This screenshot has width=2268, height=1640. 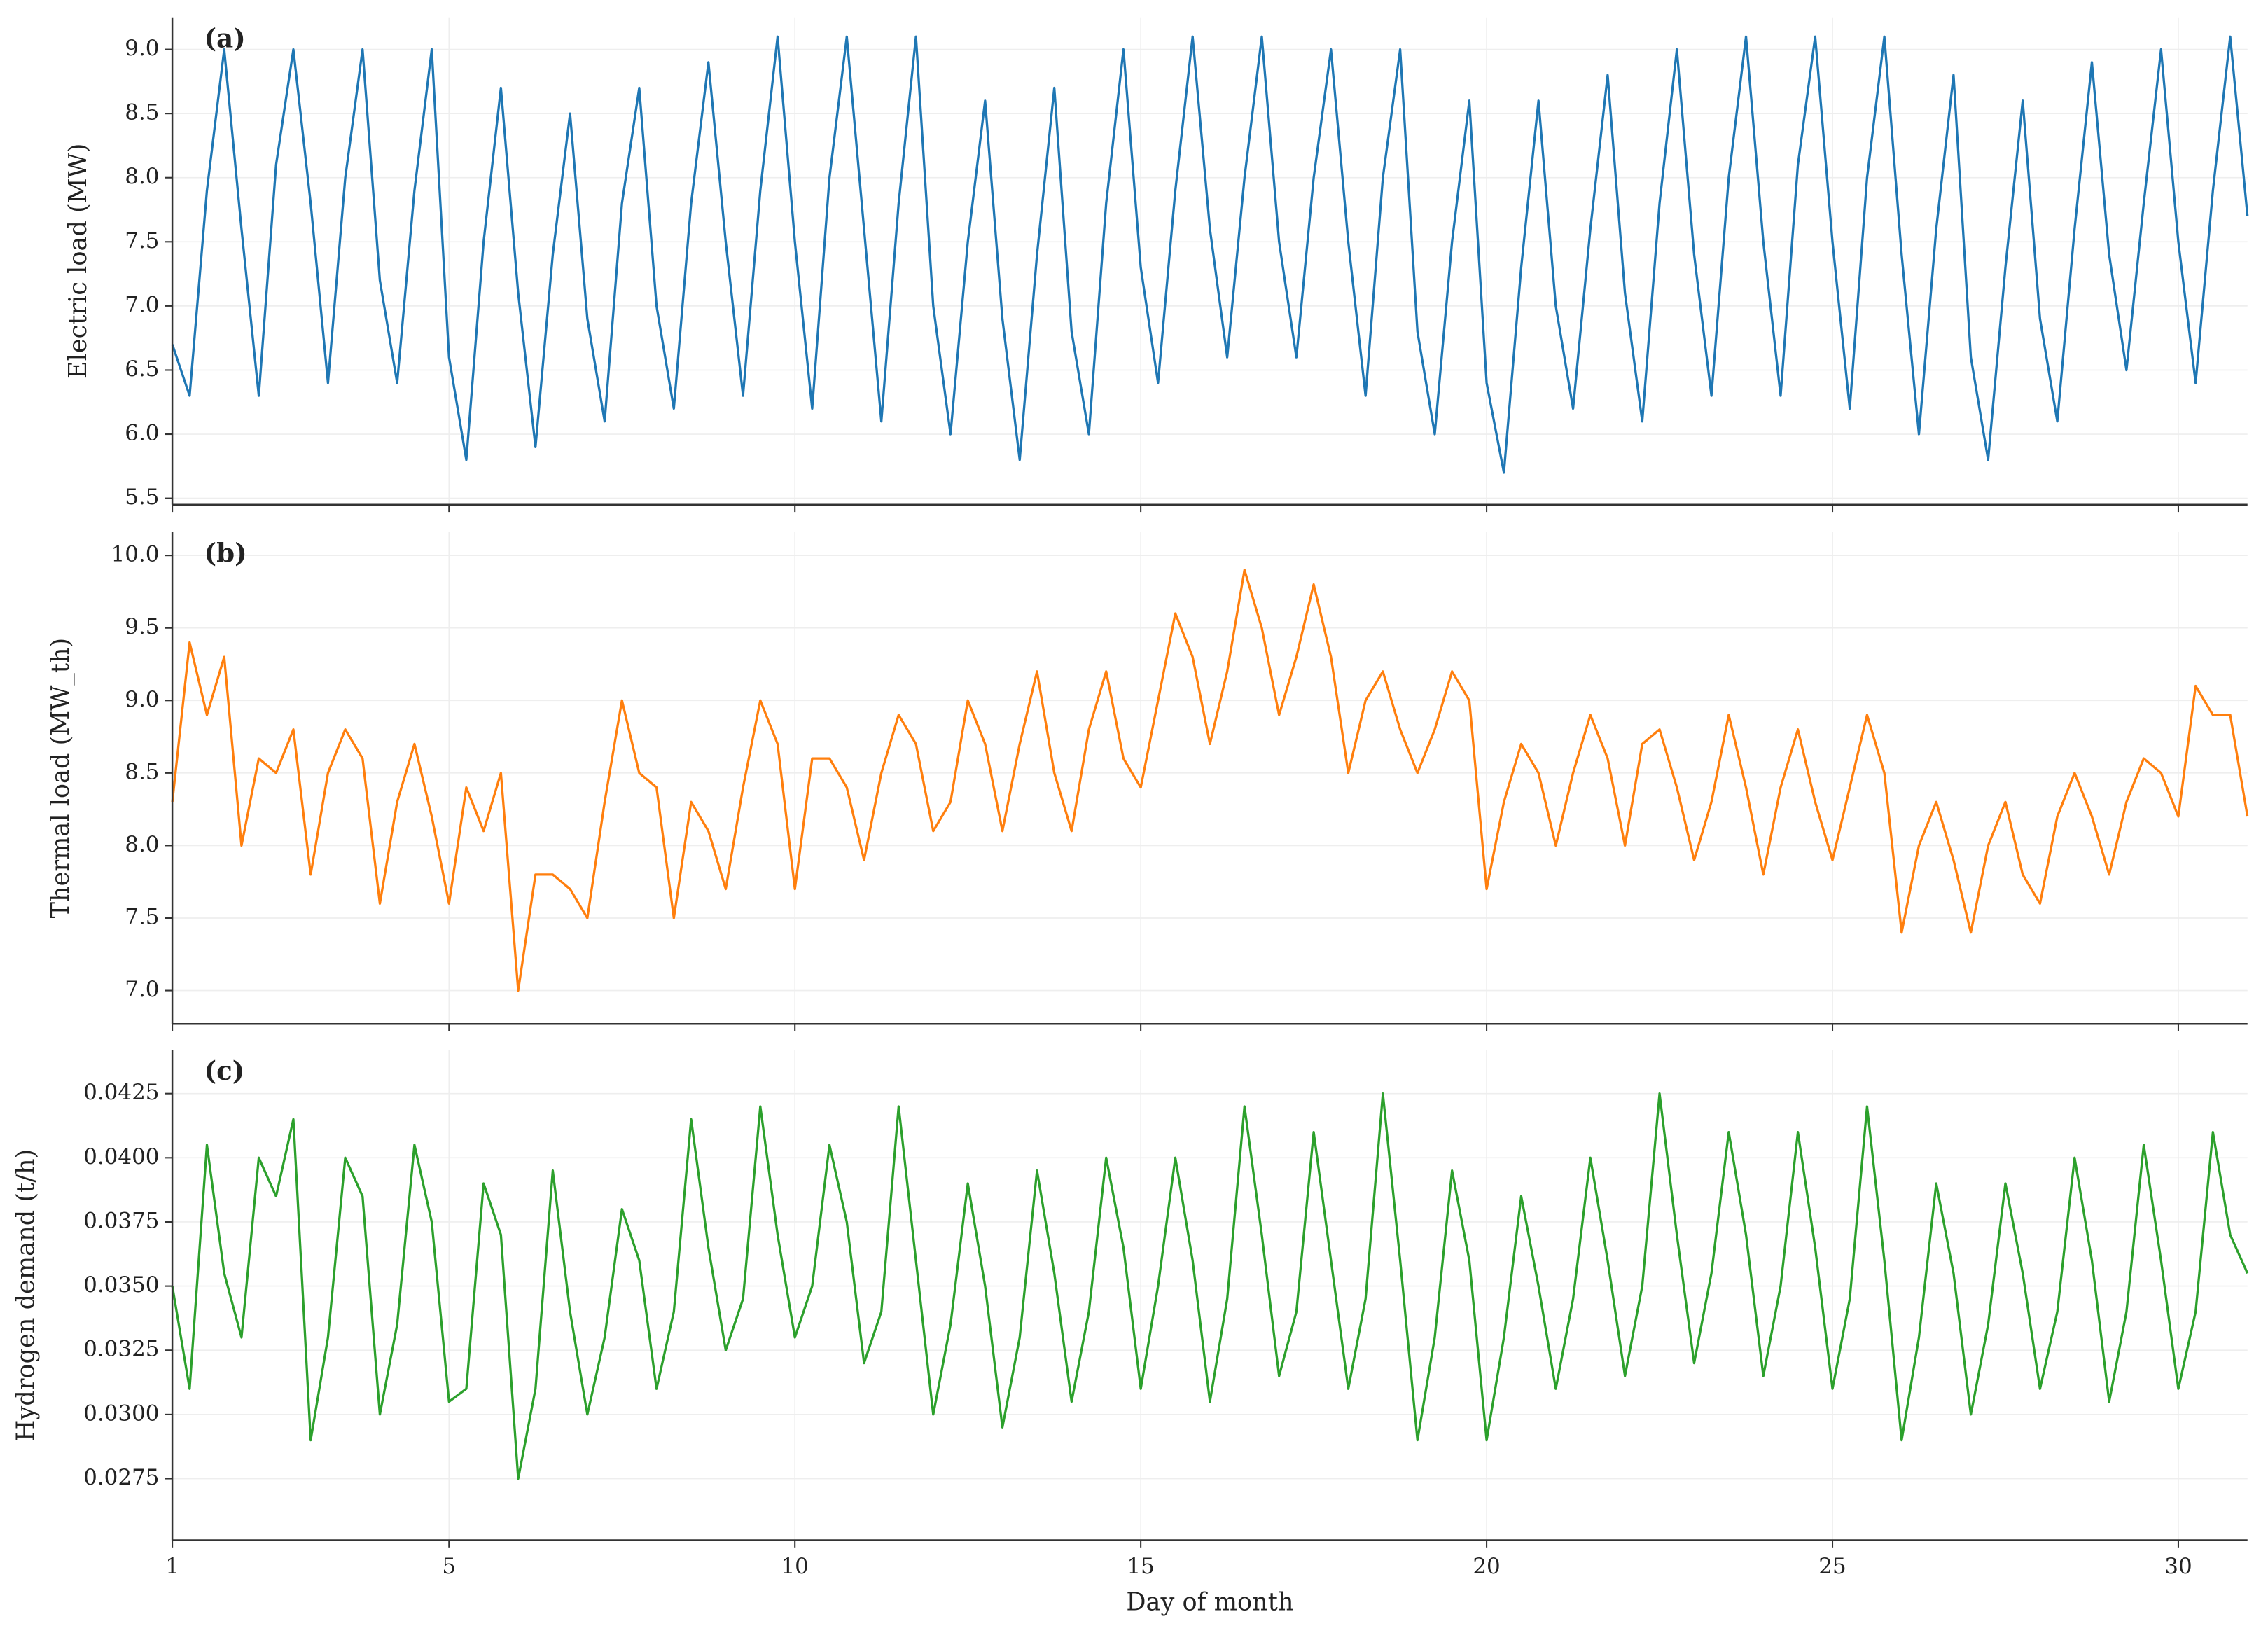 I want to click on x-axis-label: Day of month, so click(x=1209, y=1601).